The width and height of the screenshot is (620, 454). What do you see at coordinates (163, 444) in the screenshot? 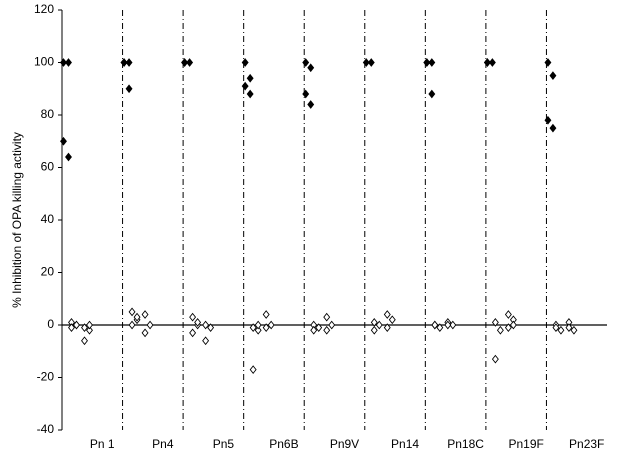
I see `x-tick-label: Pn4` at bounding box center [163, 444].